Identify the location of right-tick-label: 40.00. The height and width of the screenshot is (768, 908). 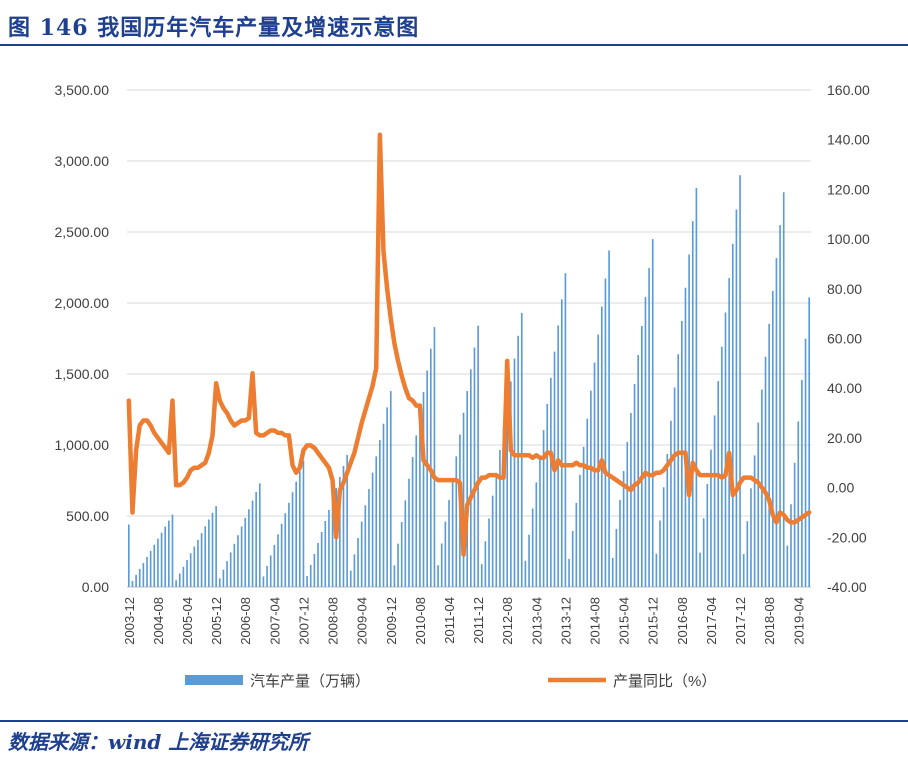
(844, 388).